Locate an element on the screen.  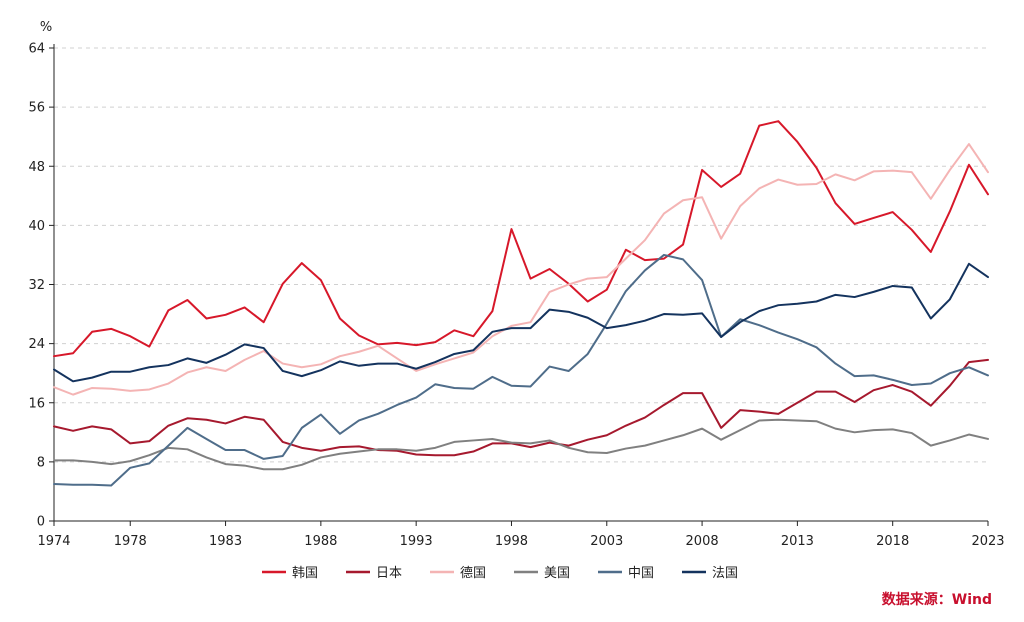
y-tick-label: 8 is located at coordinates (41, 462).